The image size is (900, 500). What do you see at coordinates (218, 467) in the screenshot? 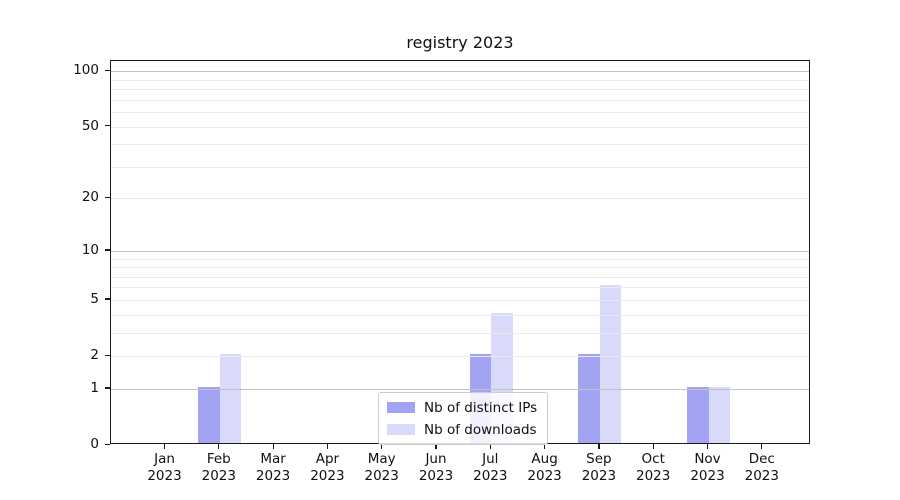
I see `x-tick-label: Feb 2023` at bounding box center [218, 467].